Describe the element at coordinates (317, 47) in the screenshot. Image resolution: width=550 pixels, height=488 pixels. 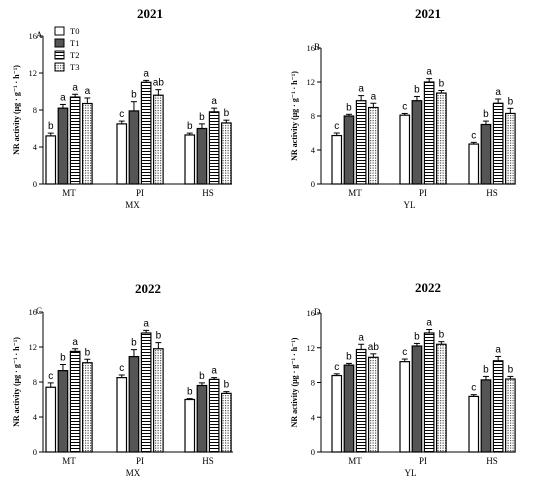
I see `panel-letter: B` at that location.